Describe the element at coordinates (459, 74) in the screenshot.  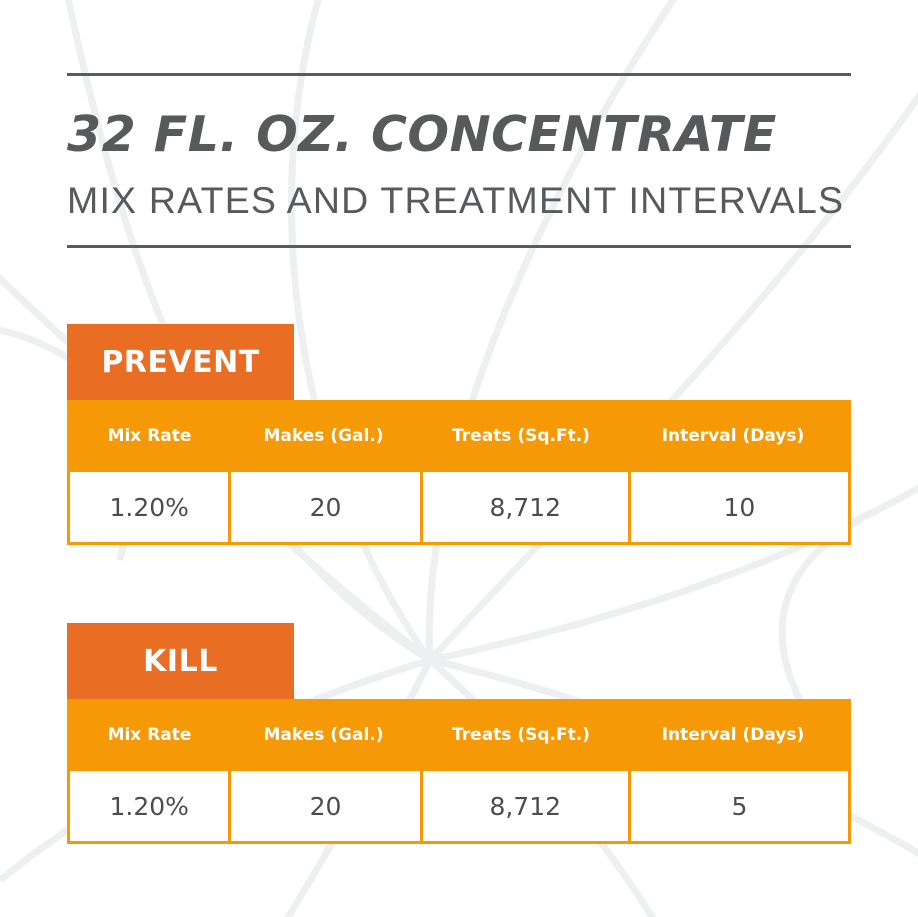
I see `top-divider` at that location.